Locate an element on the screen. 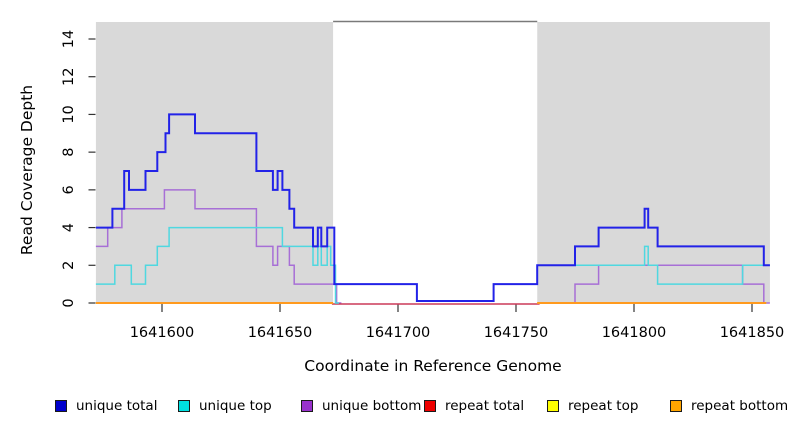  legend-label: repeat top is located at coordinates (603, 406).